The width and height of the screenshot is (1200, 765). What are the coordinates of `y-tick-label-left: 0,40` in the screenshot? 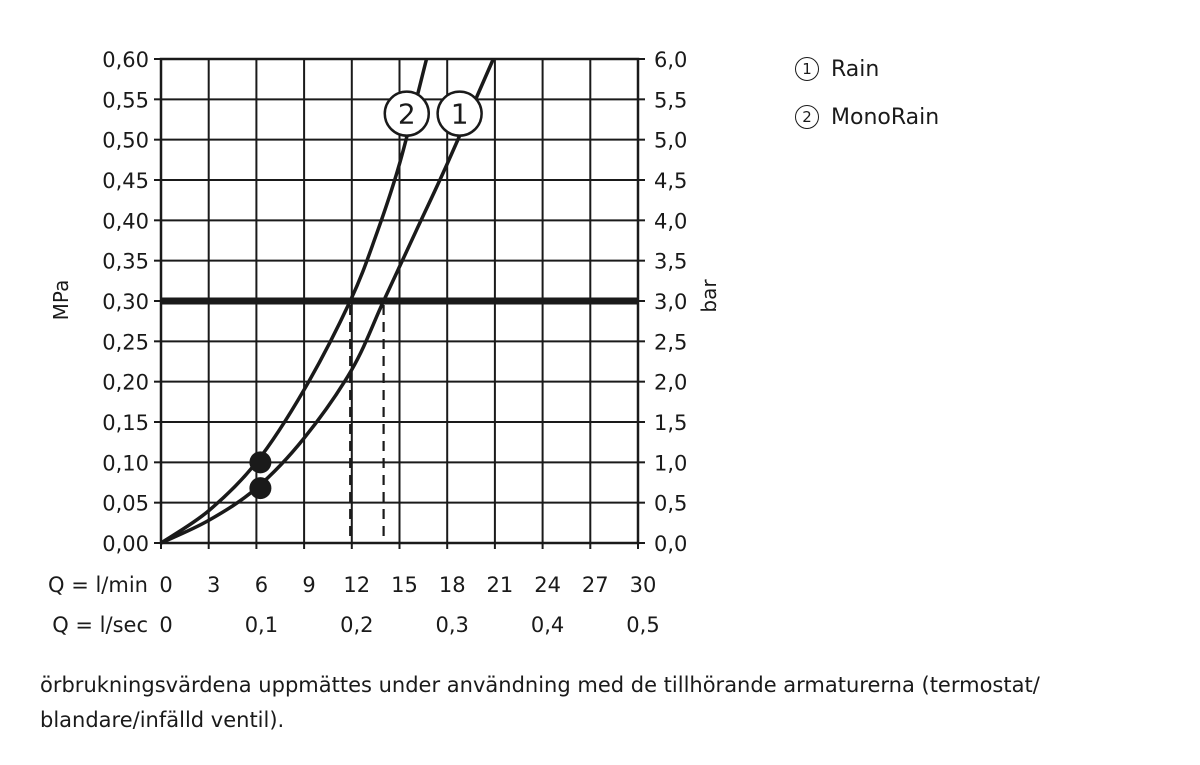 It's located at (125, 221).